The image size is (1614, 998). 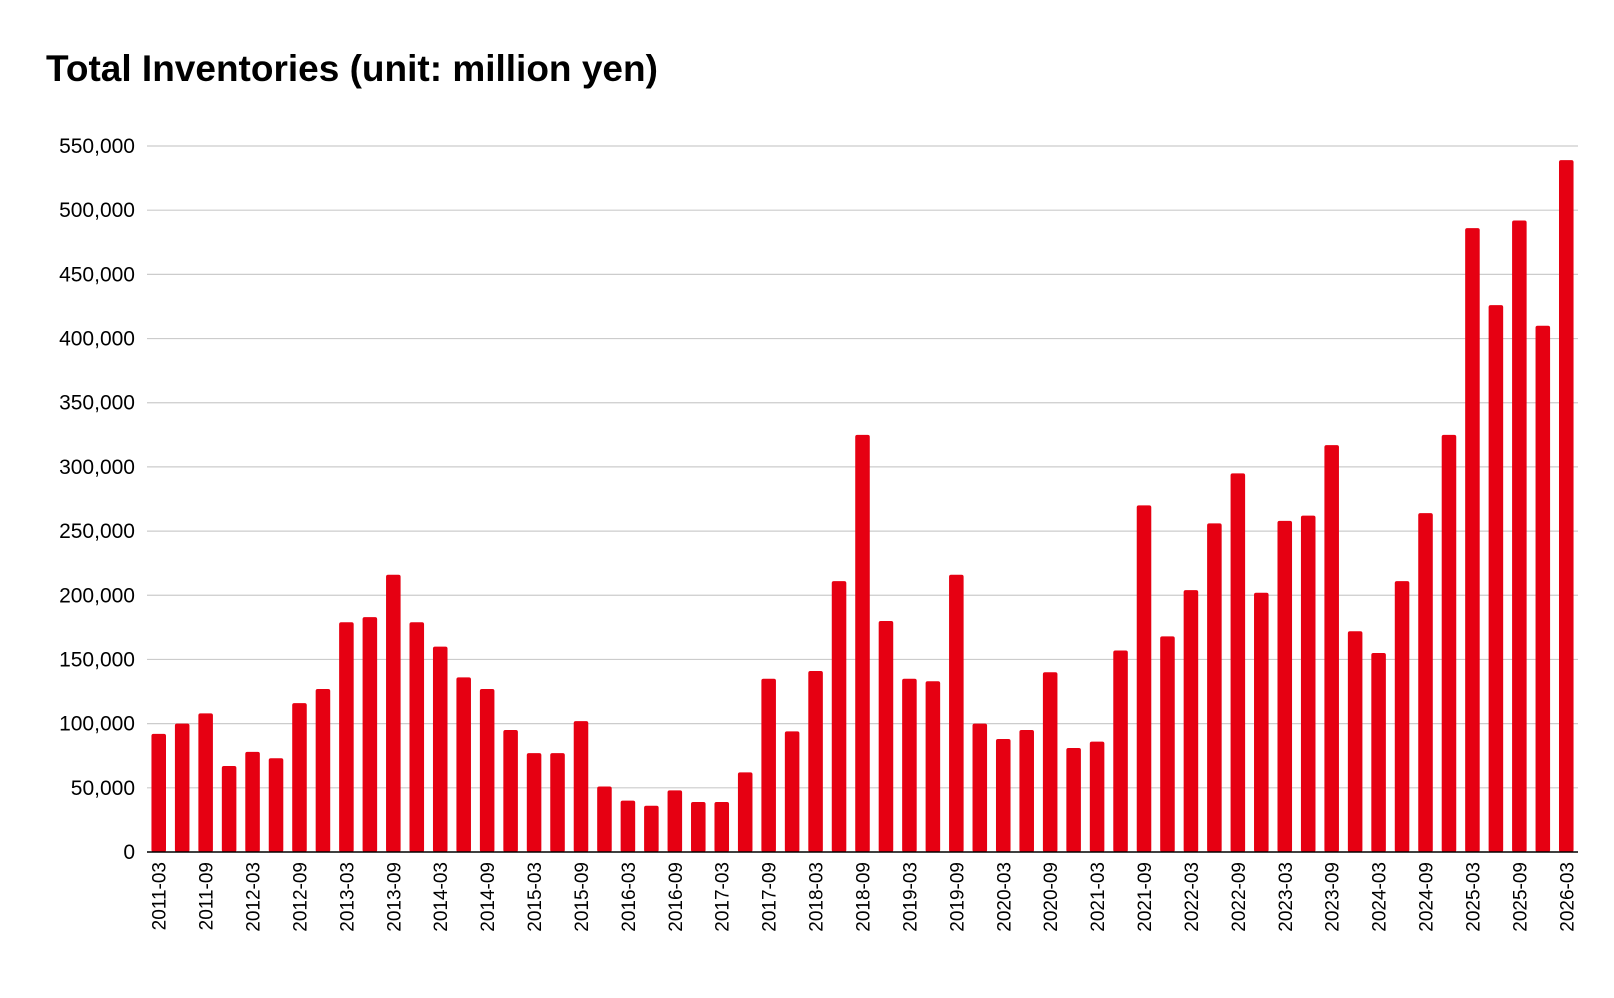 I want to click on x-tick-label: 2016-09, so click(x=676, y=897).